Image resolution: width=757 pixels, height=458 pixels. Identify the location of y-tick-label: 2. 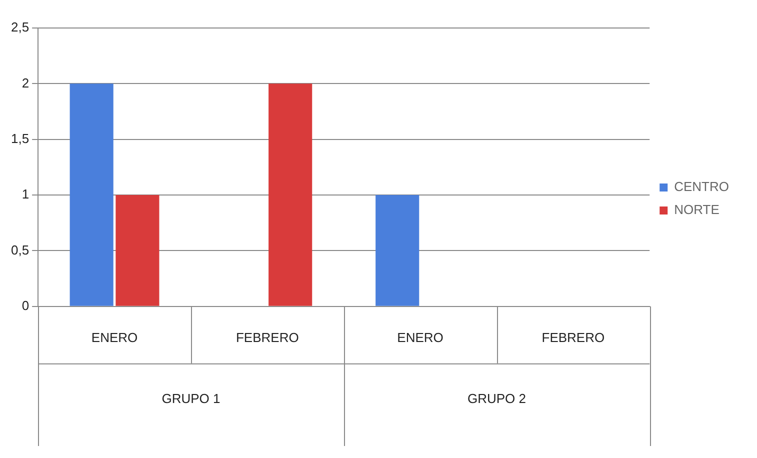
(26, 82).